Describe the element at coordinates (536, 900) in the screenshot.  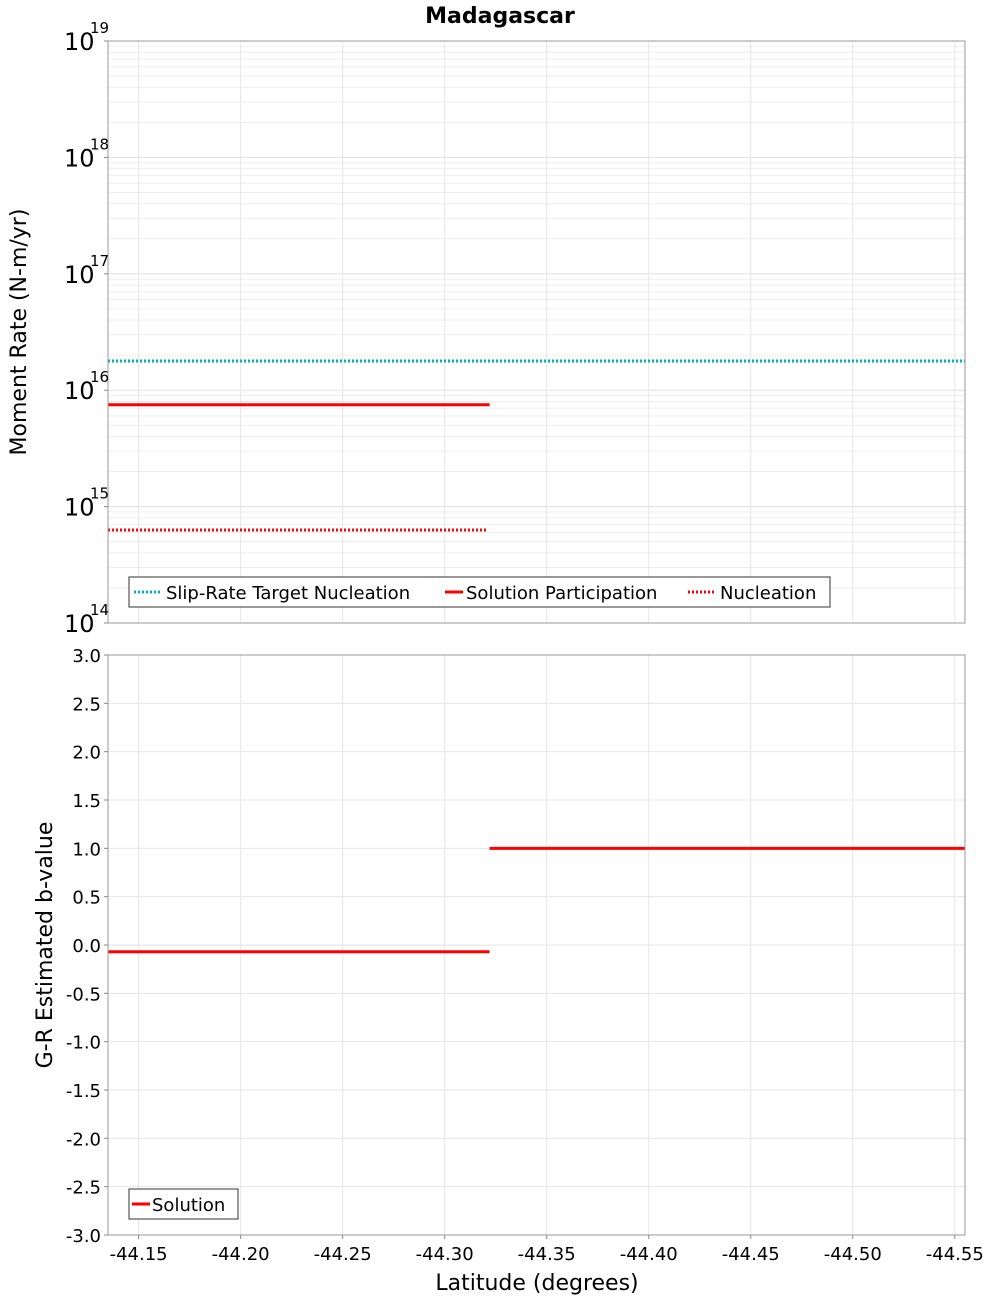
I see `bottom-series` at that location.